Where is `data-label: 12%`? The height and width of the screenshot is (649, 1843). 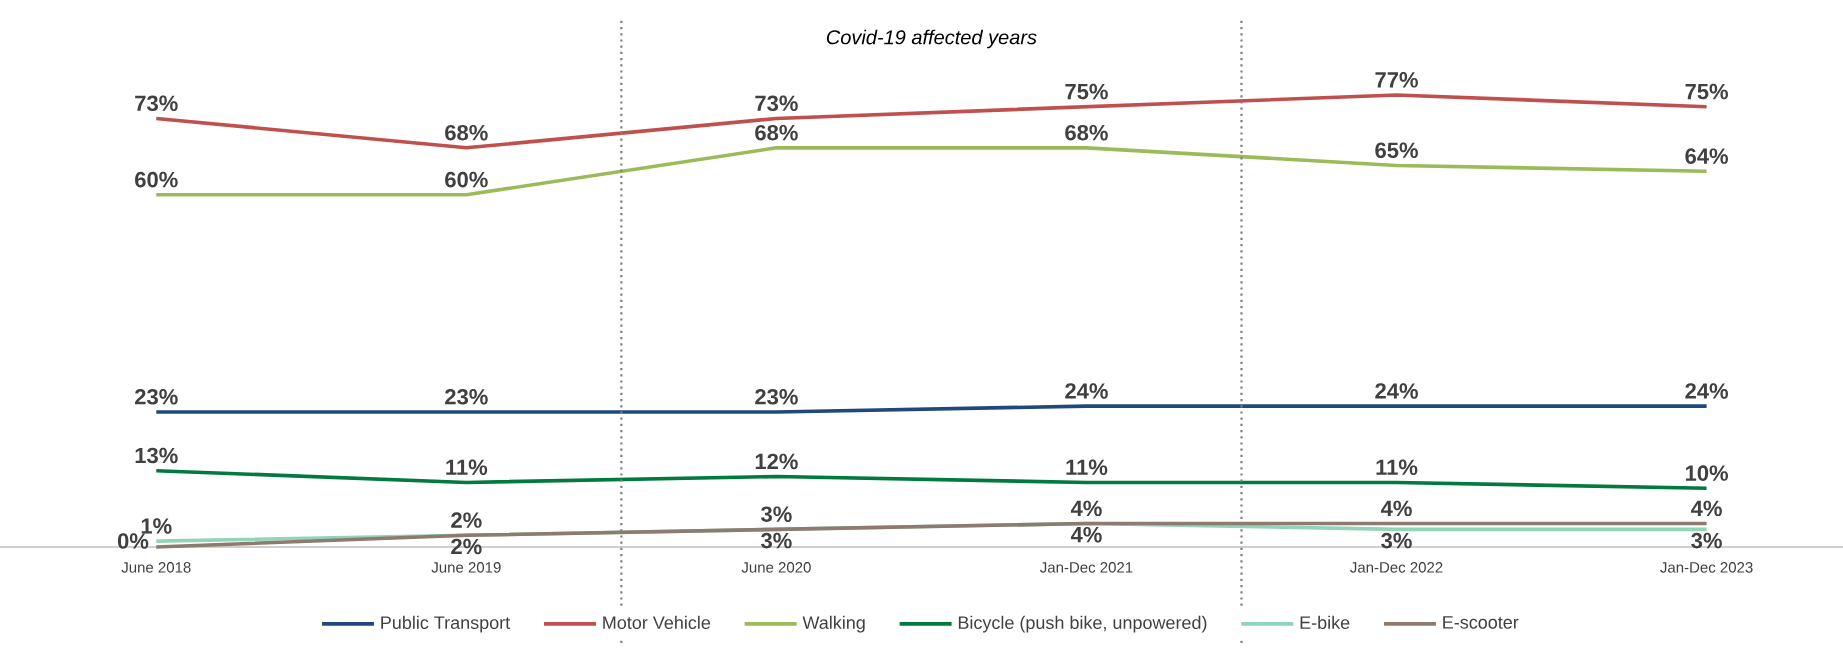
data-label: 12% is located at coordinates (776, 461).